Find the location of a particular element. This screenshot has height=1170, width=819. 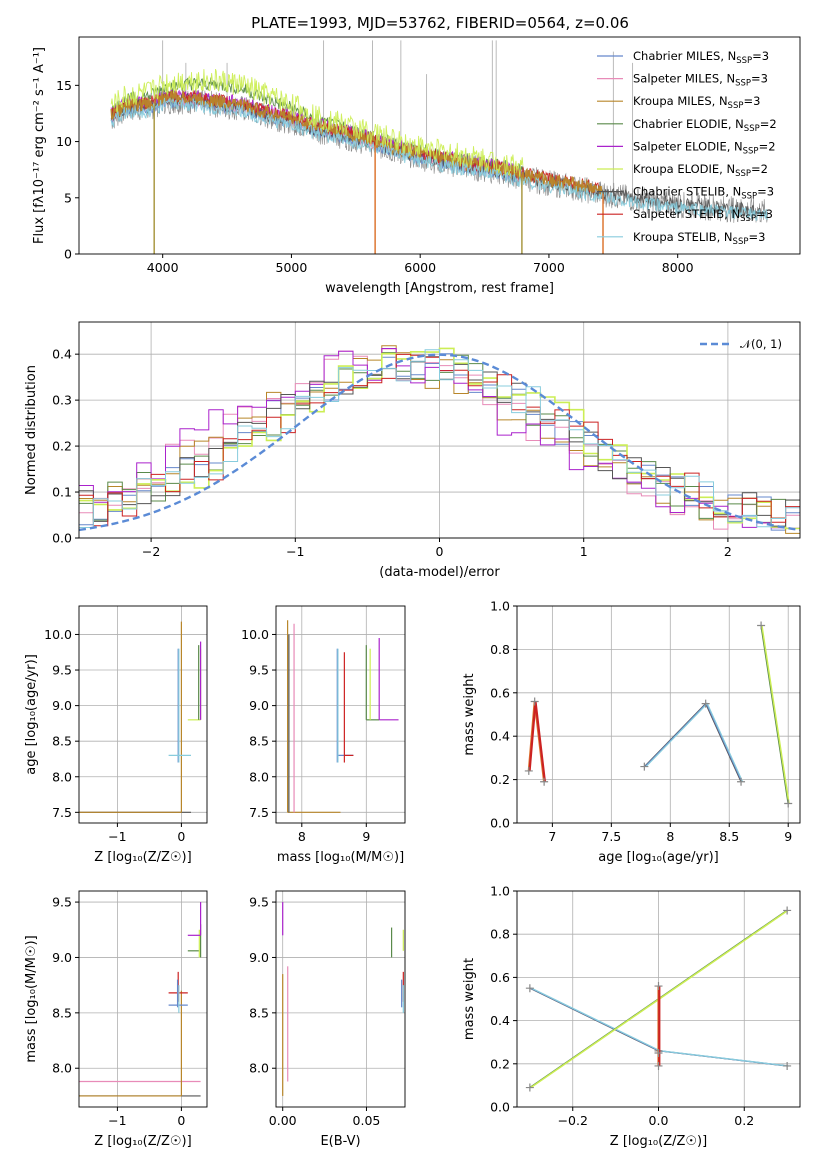

y-tick-label: 15 is located at coordinates (64, 85).